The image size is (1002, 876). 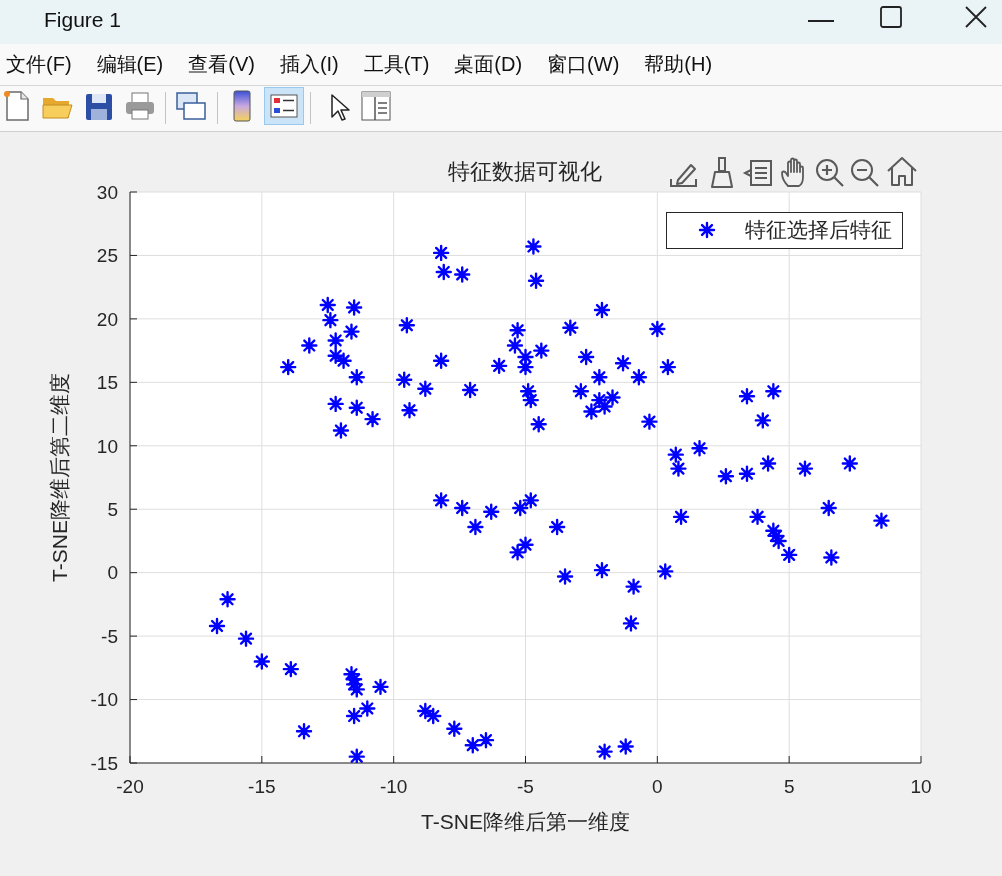 What do you see at coordinates (130, 64) in the screenshot?
I see `text: 编辑(E)` at bounding box center [130, 64].